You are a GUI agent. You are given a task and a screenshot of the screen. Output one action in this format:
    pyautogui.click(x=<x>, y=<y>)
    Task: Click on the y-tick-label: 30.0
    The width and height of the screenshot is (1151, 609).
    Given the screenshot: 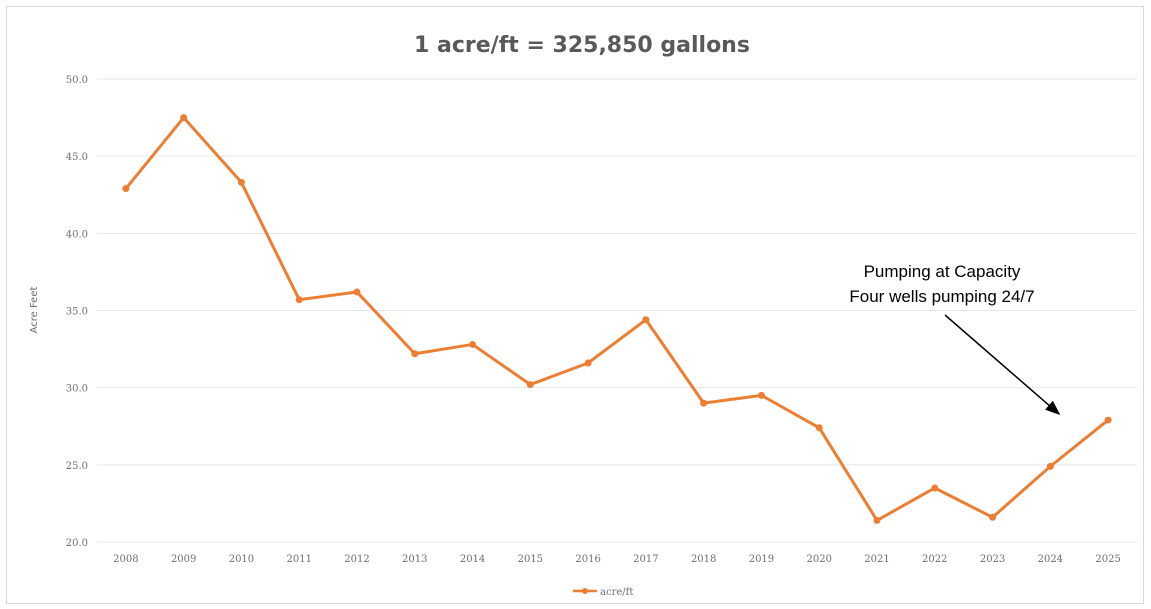 What is the action you would take?
    pyautogui.click(x=77, y=389)
    